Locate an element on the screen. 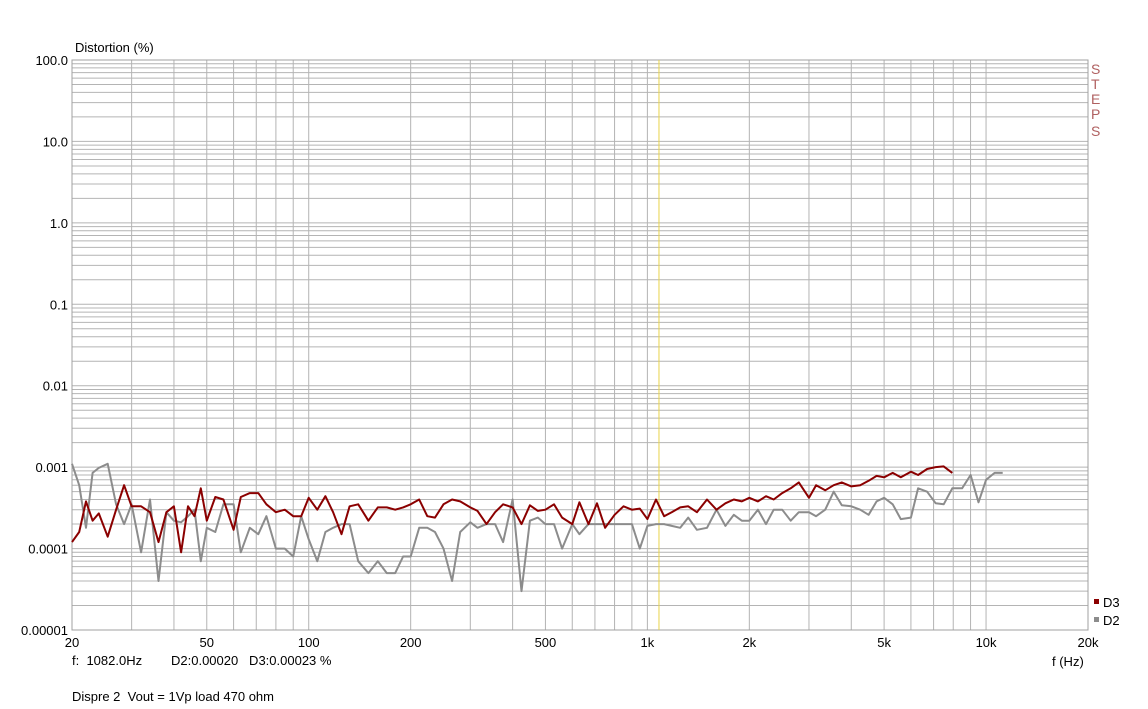 The height and width of the screenshot is (709, 1148). x-tick-label: 2k is located at coordinates (749, 642).